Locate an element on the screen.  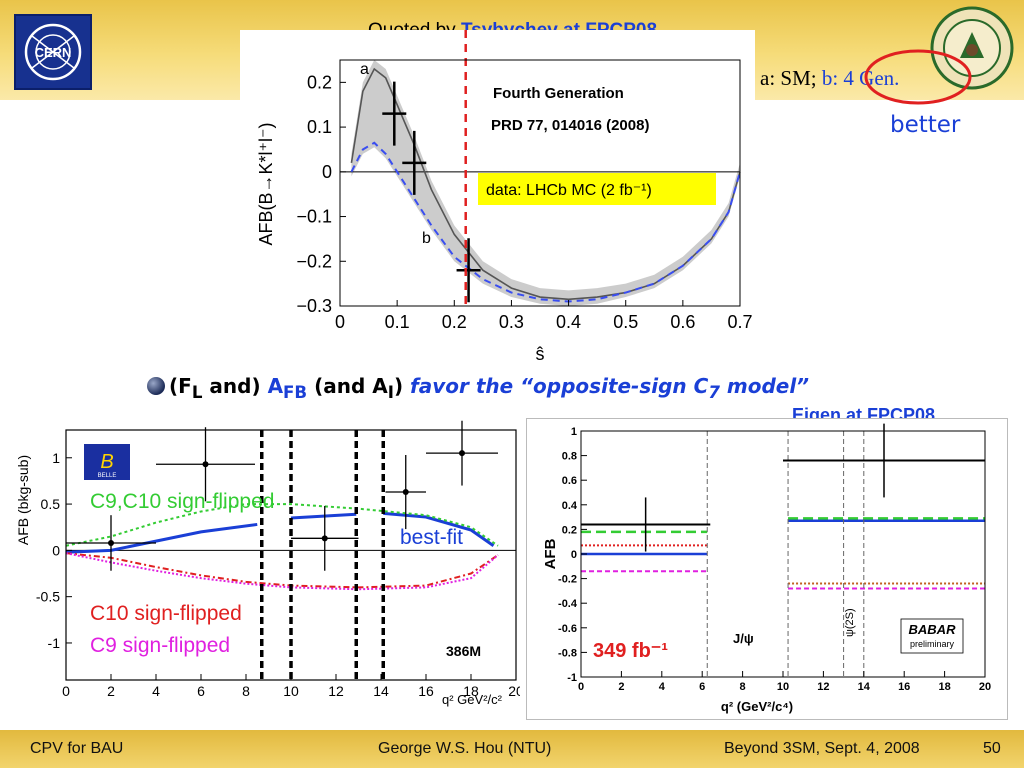
label-jpsi: J/ψ is located at coordinates (743, 638).